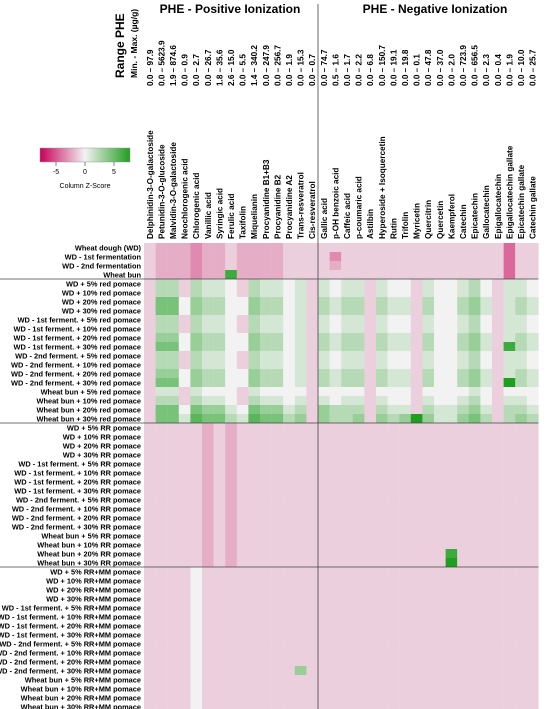 The width and height of the screenshot is (550, 709). I want to click on row-label: WD - 2nd fermentation, so click(101, 265).